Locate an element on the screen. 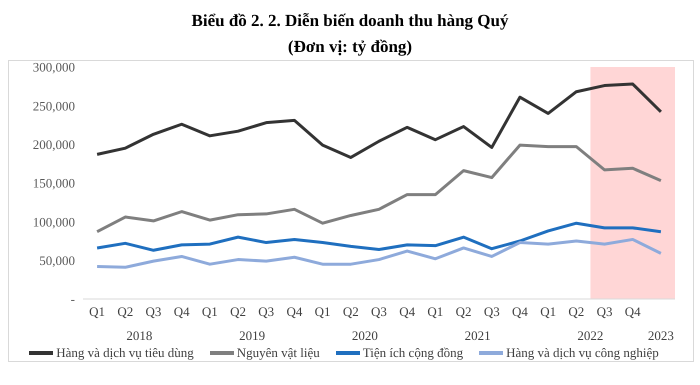 The width and height of the screenshot is (700, 385). y-tick-label: 300,000 is located at coordinates (53, 67).